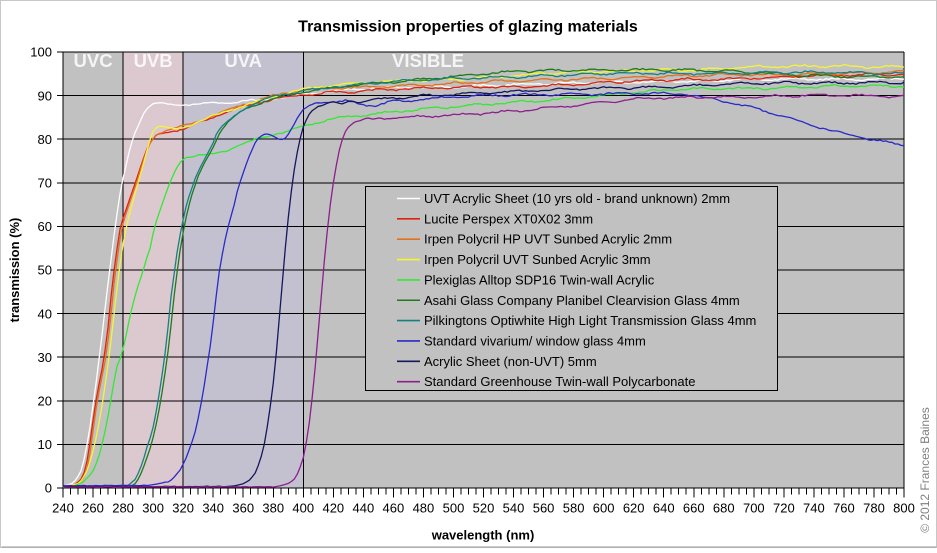  I want to click on svg-text: 660, so click(694, 508).